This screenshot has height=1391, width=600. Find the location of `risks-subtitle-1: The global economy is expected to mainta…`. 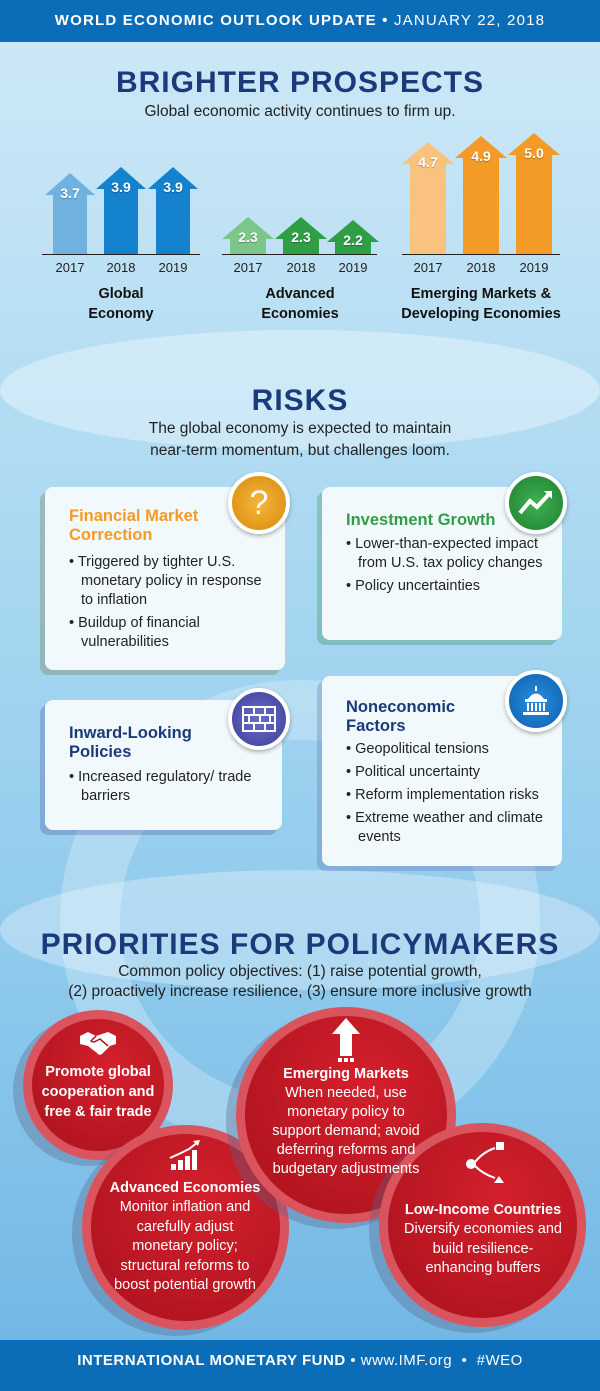

risks-subtitle-1: The global economy is expected to mainta… is located at coordinates (300, 428).